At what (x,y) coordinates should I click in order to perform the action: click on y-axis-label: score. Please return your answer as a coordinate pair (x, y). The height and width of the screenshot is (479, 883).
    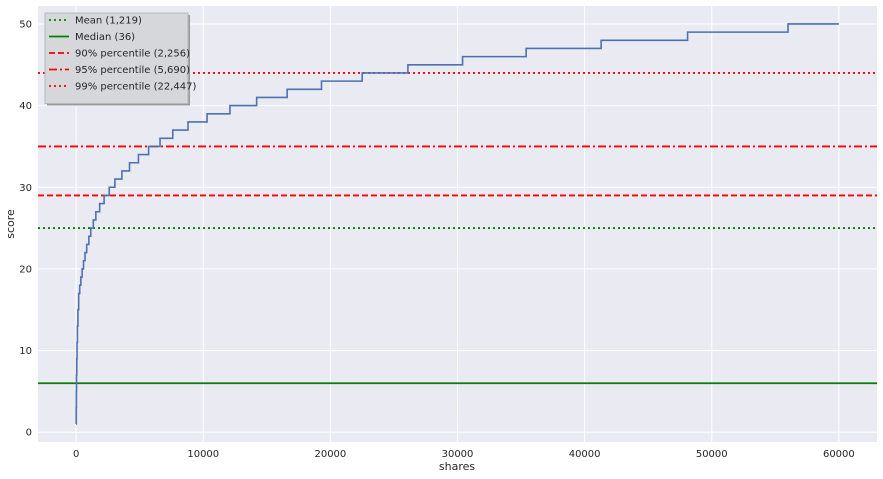
    Looking at the image, I should click on (10, 224).